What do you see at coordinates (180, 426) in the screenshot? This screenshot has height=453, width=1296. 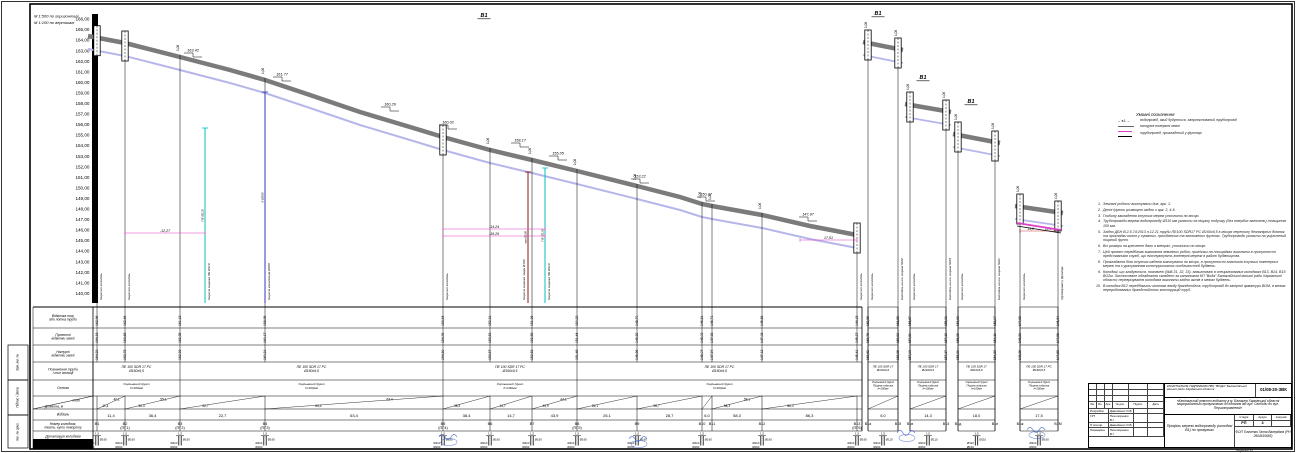 I see `well-number: В3 (ПГ2)` at bounding box center [180, 426].